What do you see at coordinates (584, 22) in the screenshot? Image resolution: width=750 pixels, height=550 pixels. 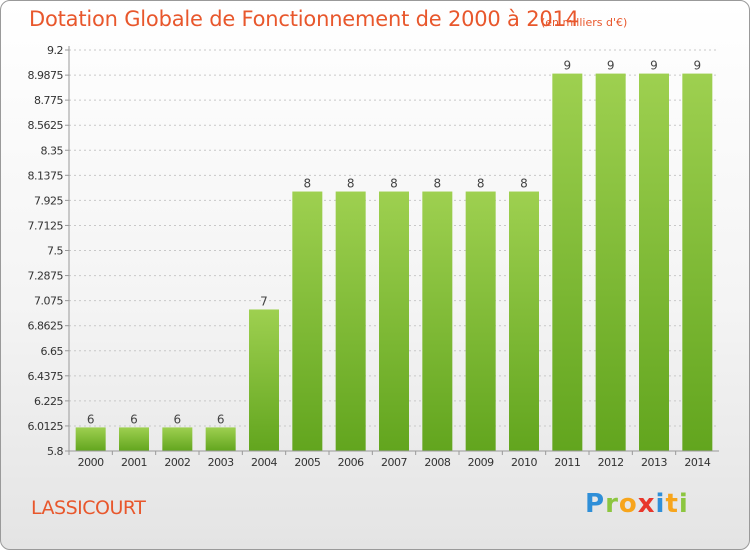 I see `chart-unit: (en milliers d'€)` at bounding box center [584, 22].